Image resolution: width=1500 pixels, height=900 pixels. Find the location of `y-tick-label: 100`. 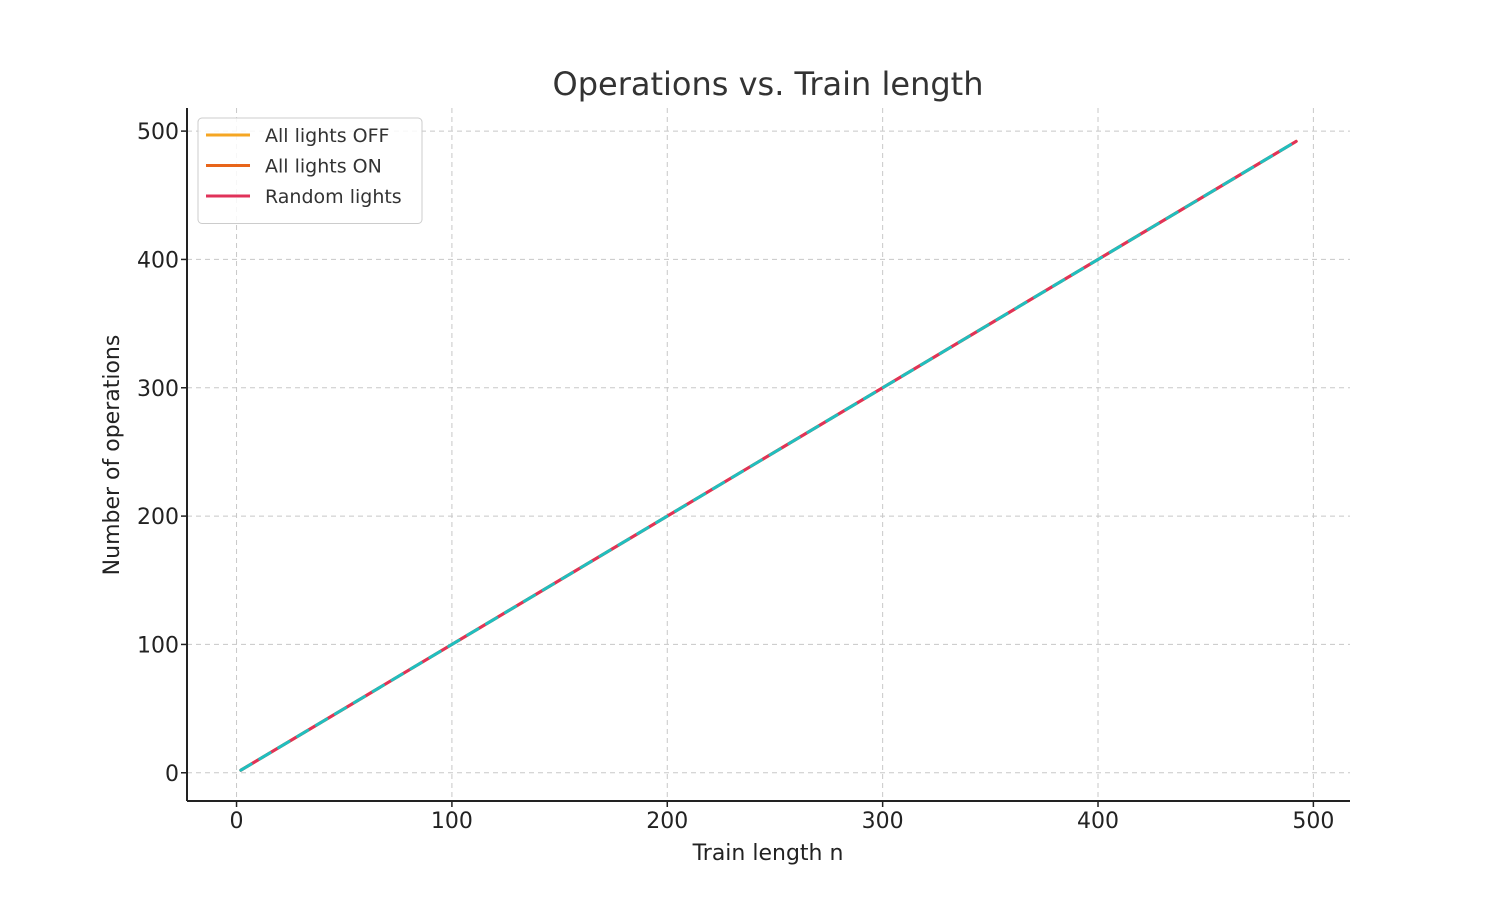

y-tick-label: 100 is located at coordinates (158, 645).